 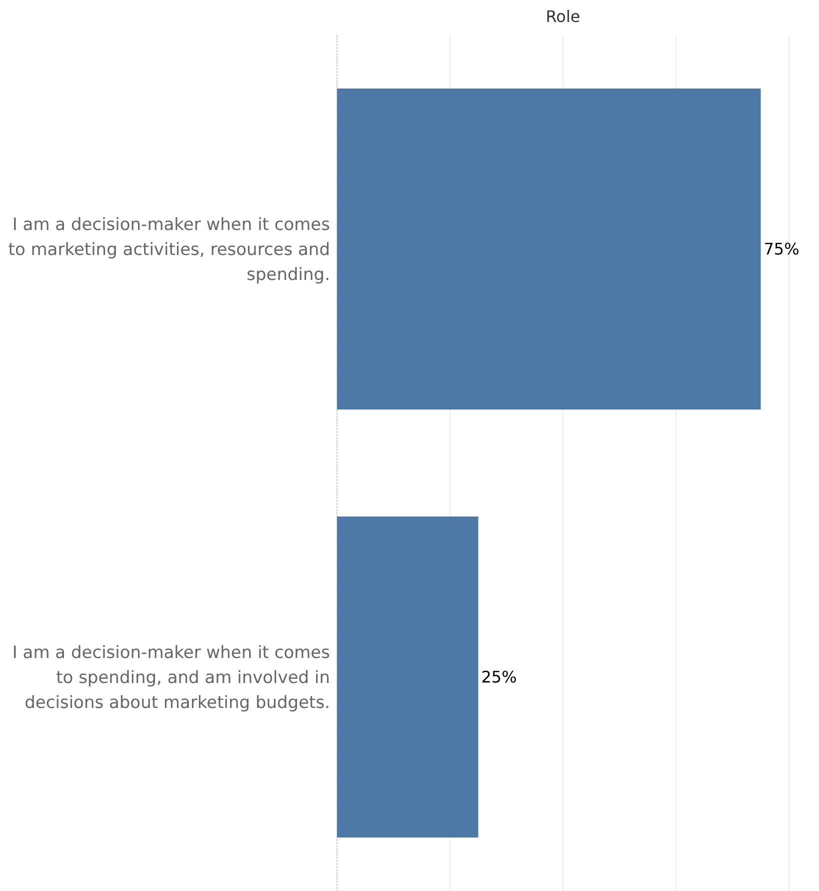 I want to click on chart-title: Role, so click(x=563, y=16).